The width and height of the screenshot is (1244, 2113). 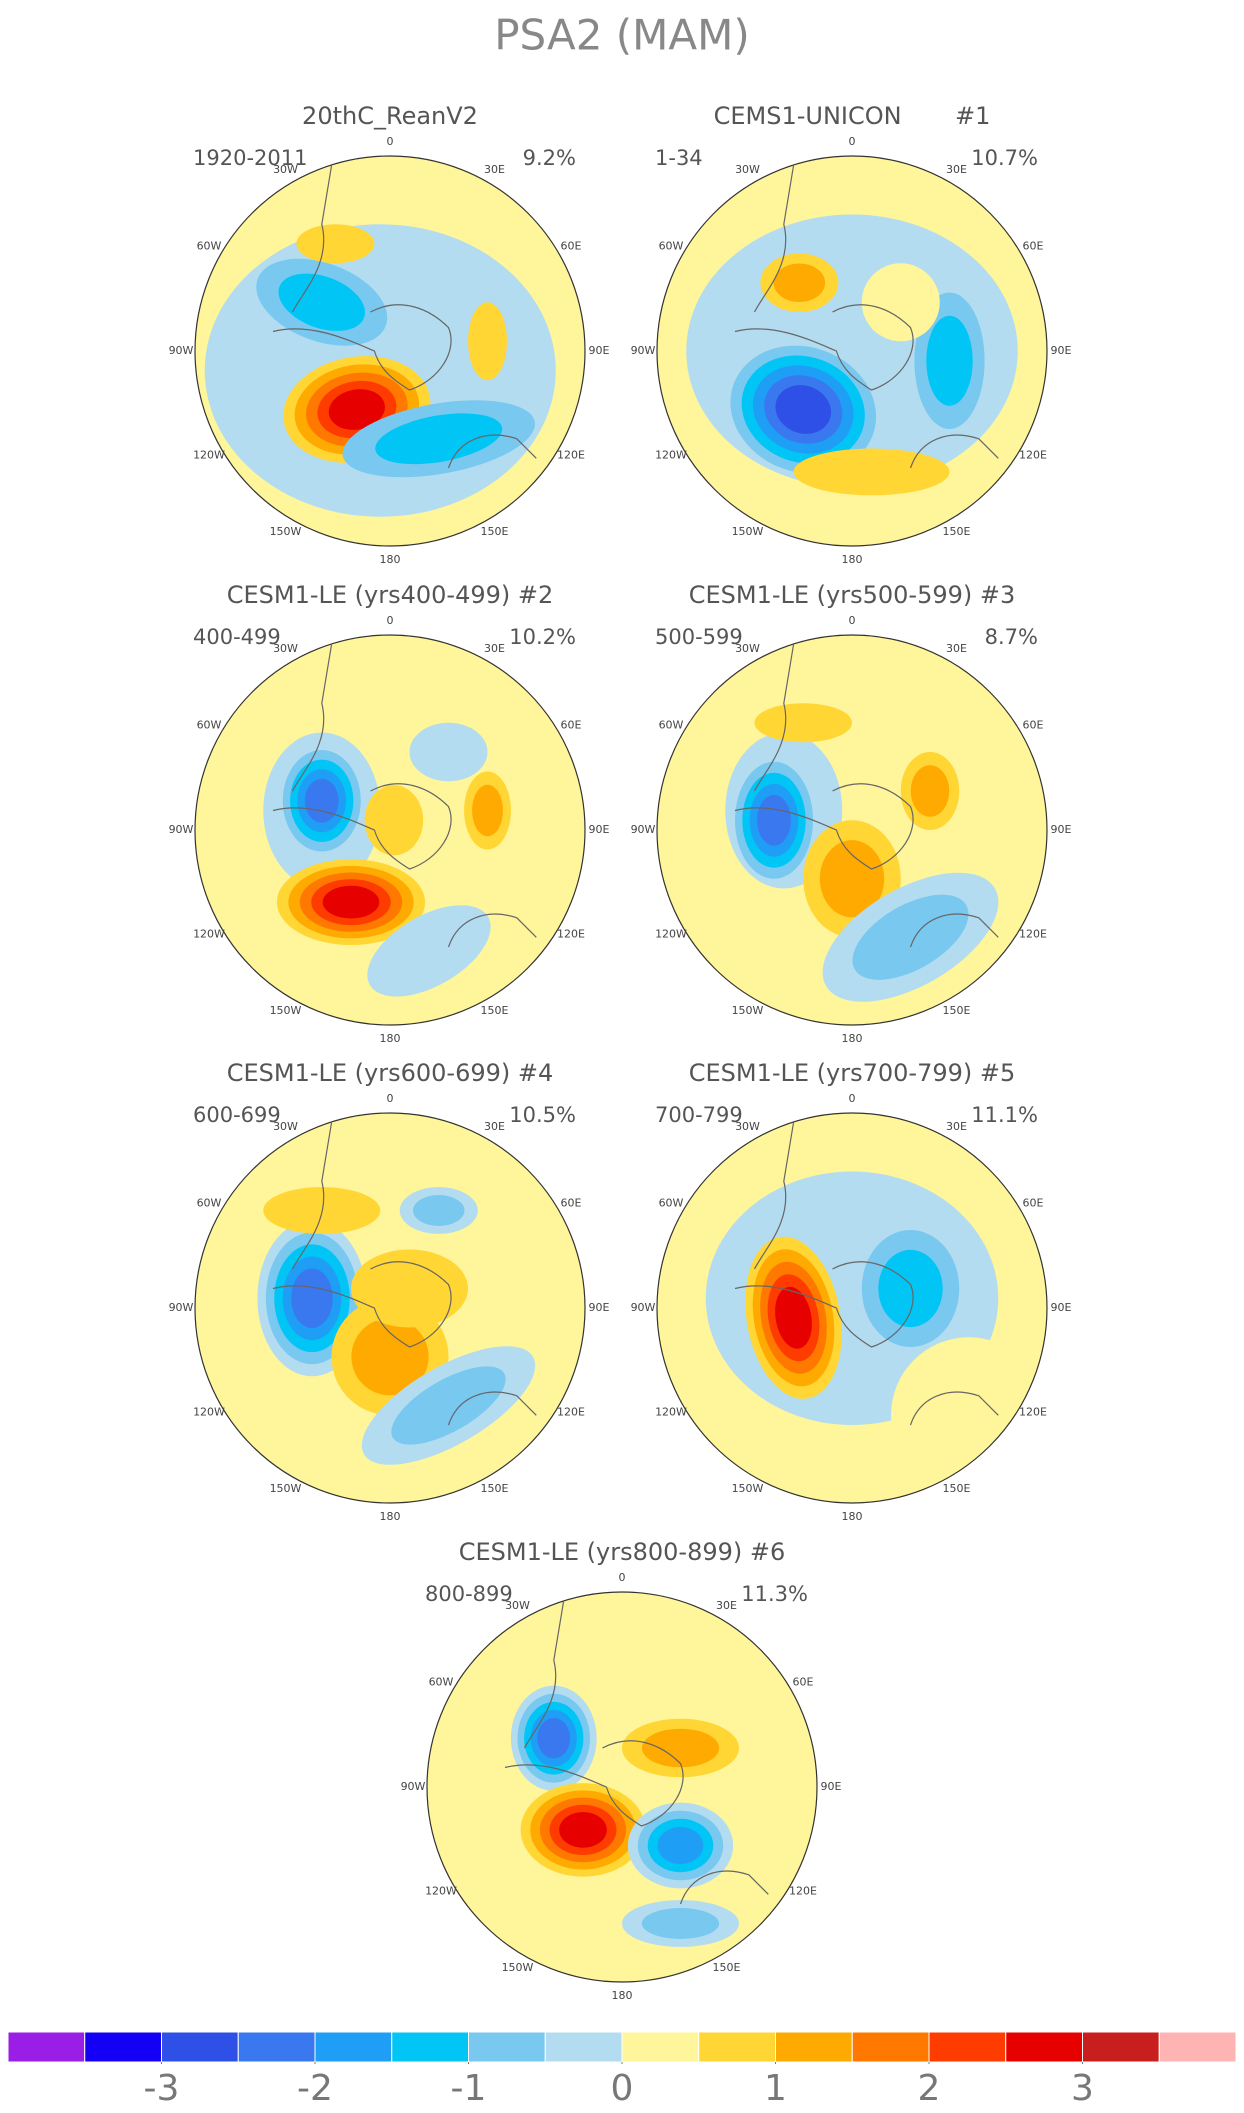 I want to click on panel-variance: 11.3%, so click(x=774, y=1594).